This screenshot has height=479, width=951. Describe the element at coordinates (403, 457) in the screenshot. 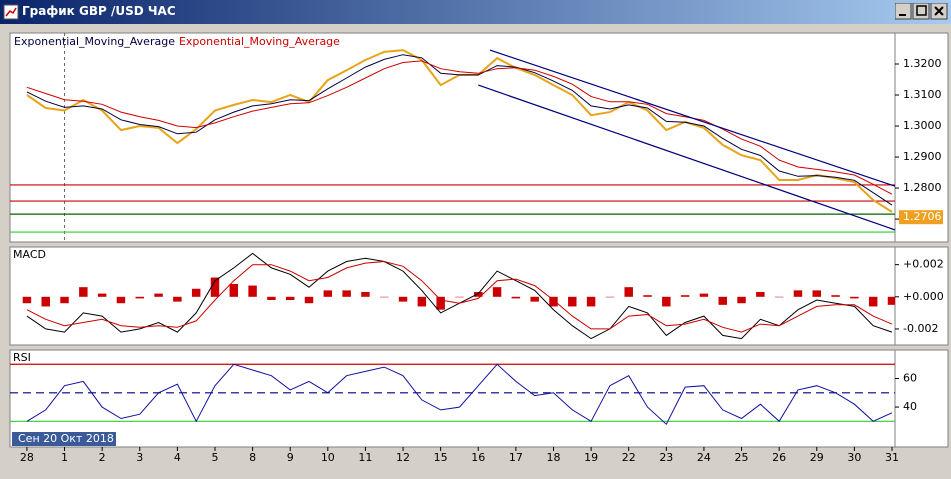

I see `x-tick-label: 12` at that location.